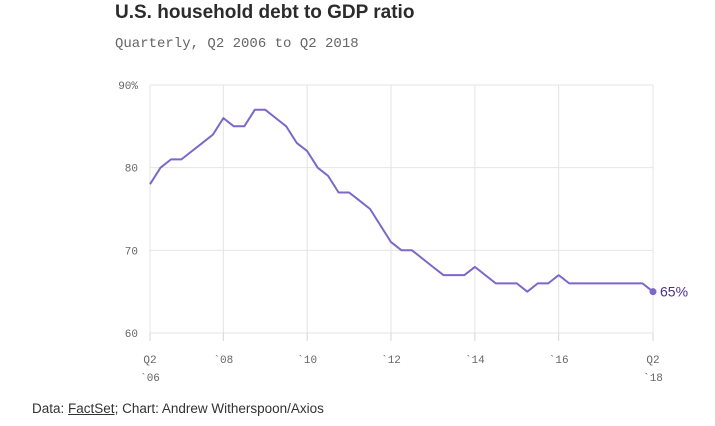 The width and height of the screenshot is (715, 426). I want to click on y-tick-label: 90%, so click(128, 87).